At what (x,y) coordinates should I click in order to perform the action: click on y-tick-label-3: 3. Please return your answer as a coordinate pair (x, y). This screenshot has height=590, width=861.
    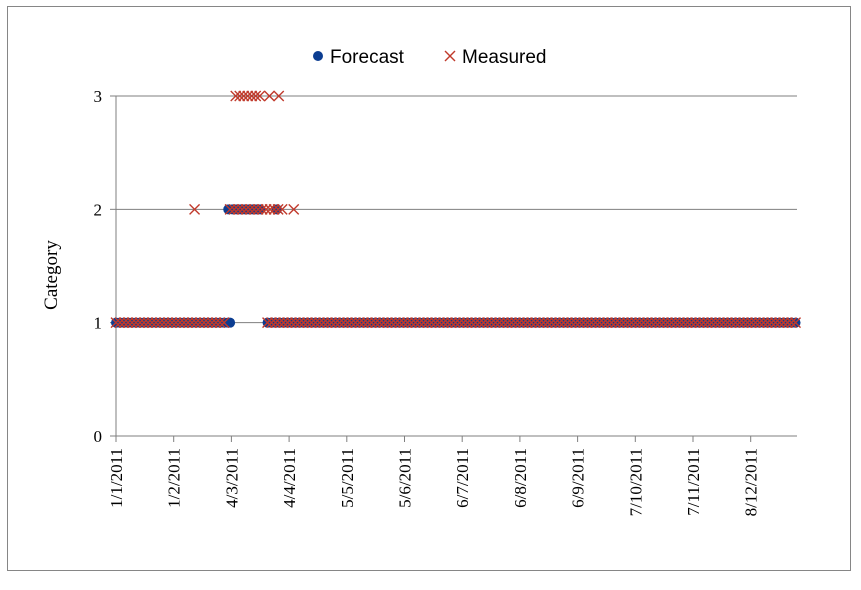
    Looking at the image, I should click on (98, 96).